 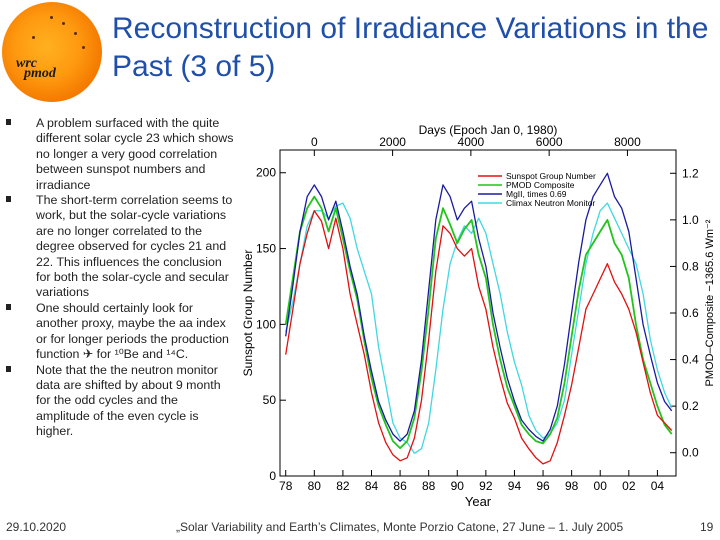 What do you see at coordinates (549, 142) in the screenshot?
I see `top-axis-tick-label: 6000` at bounding box center [549, 142].